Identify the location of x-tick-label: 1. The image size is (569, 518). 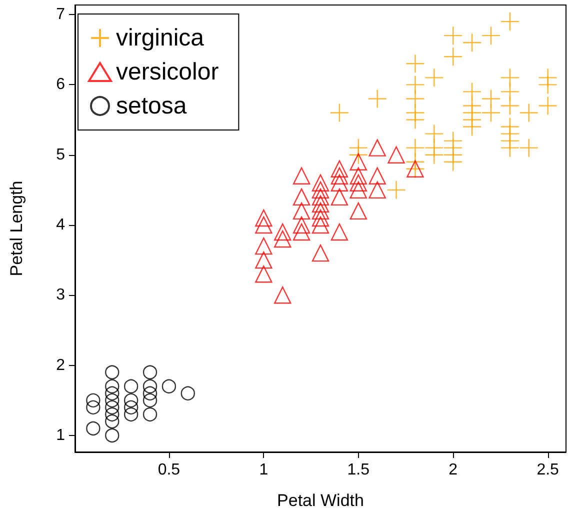
(263, 470).